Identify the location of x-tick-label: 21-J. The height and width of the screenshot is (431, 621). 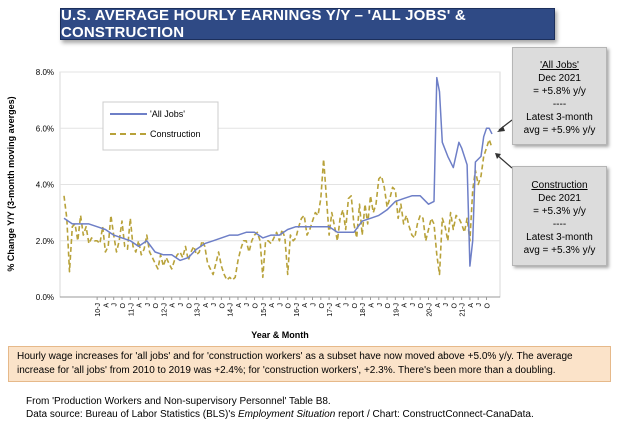
(463, 310).